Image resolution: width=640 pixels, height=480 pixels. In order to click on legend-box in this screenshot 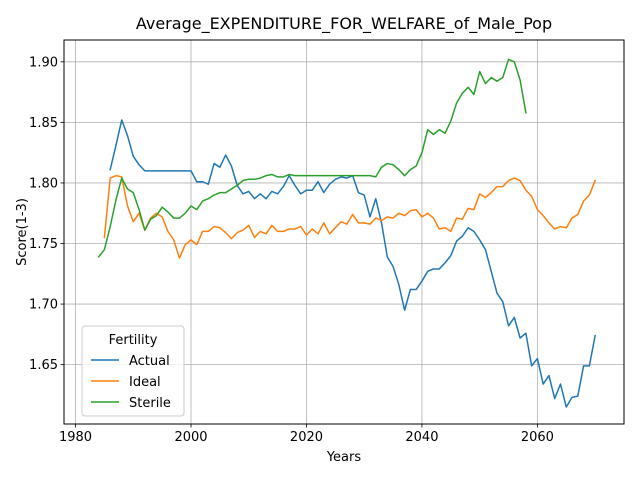, I will do `click(133, 371)`.